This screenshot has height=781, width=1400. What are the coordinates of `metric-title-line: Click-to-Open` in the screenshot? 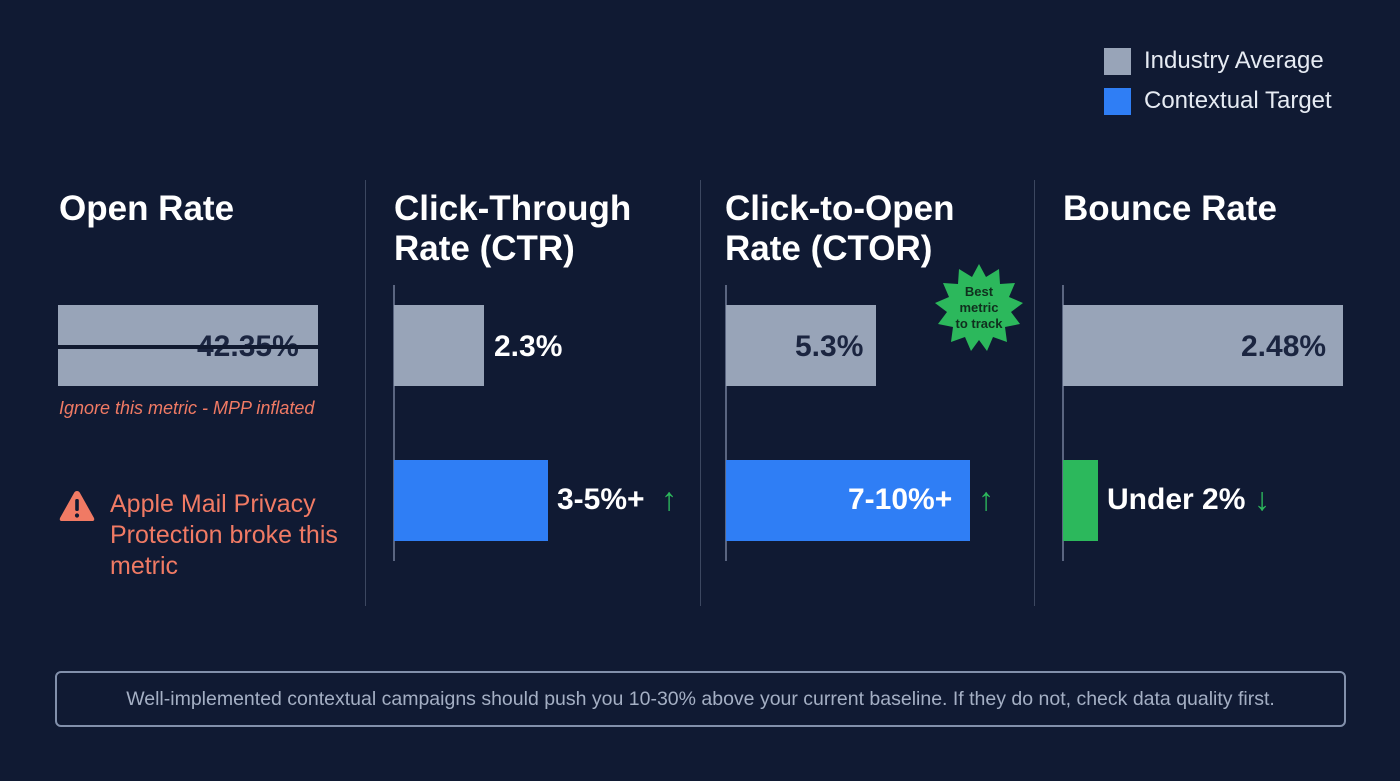 It's located at (840, 208).